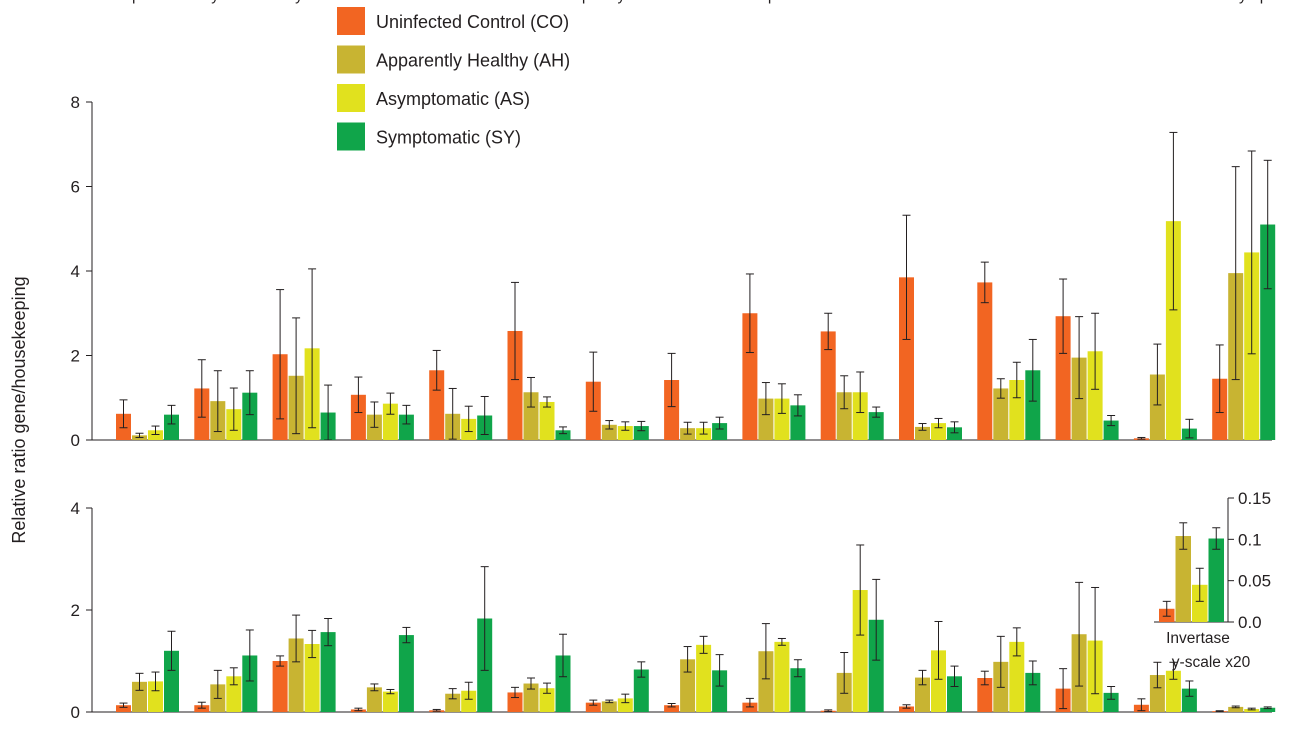 Image resolution: width=1289 pixels, height=754 pixels. I want to click on inset-y-tick-label: 0.15, so click(1254, 498).